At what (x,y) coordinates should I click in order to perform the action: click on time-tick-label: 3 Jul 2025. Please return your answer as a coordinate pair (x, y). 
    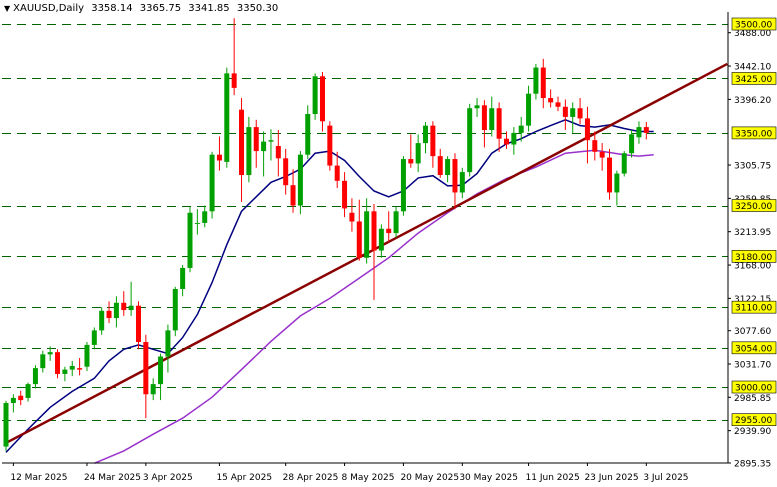
    Looking at the image, I should click on (665, 478).